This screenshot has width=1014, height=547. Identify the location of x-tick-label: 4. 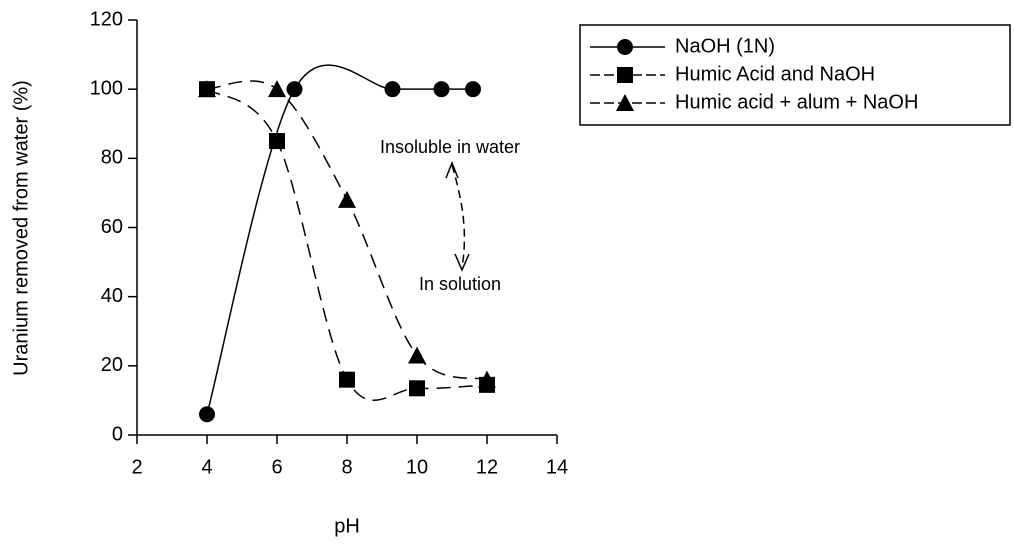
(206, 467).